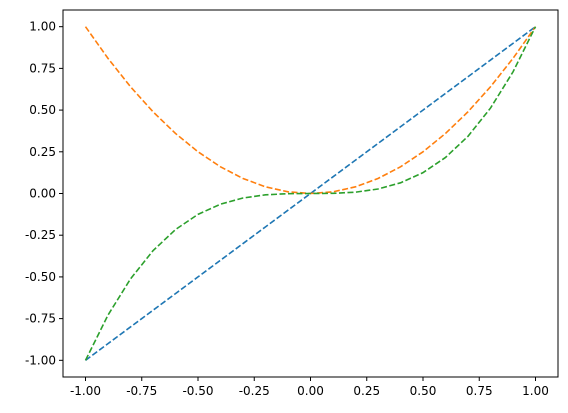 The height and width of the screenshot is (413, 568). What do you see at coordinates (479, 391) in the screenshot?
I see `x-tick-label: 0.75` at bounding box center [479, 391].